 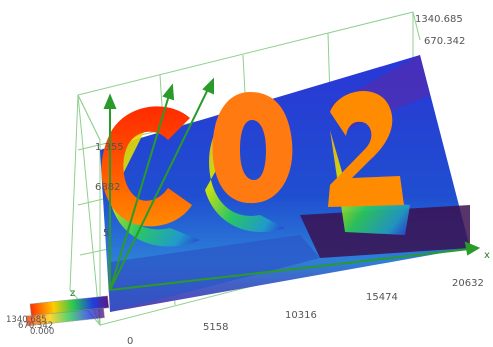 What do you see at coordinates (35, 326) in the screenshot?
I see `legend-mid-label: 670.342` at bounding box center [35, 326].